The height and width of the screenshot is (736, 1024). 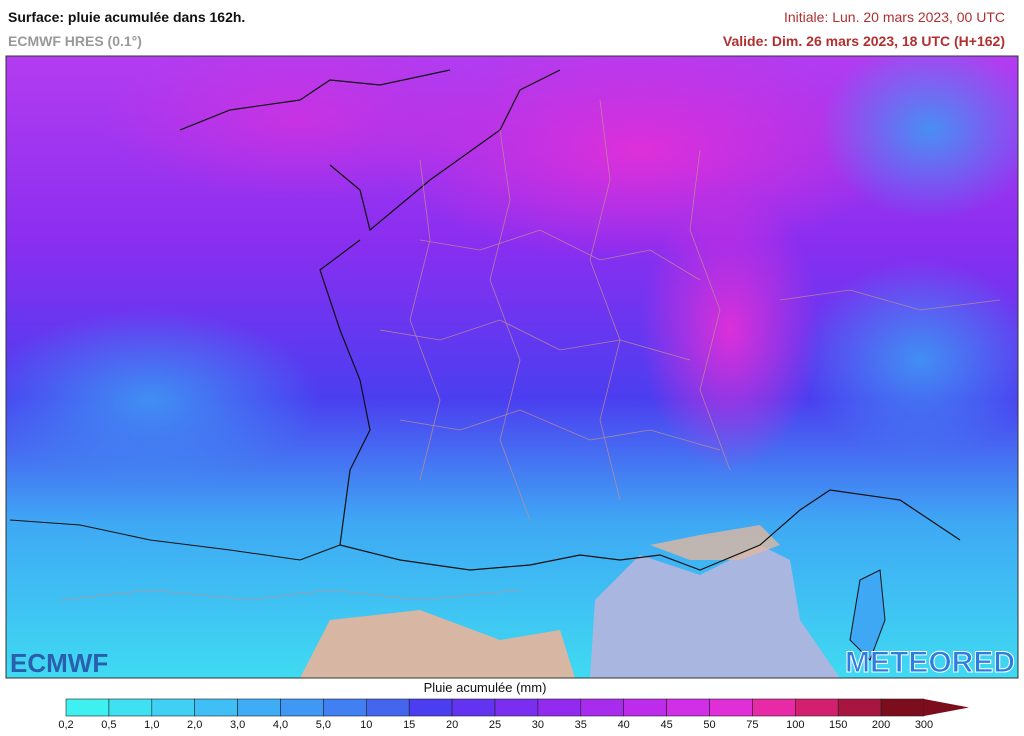 What do you see at coordinates (709, 725) in the screenshot?
I see `legend-label: 50` at bounding box center [709, 725].